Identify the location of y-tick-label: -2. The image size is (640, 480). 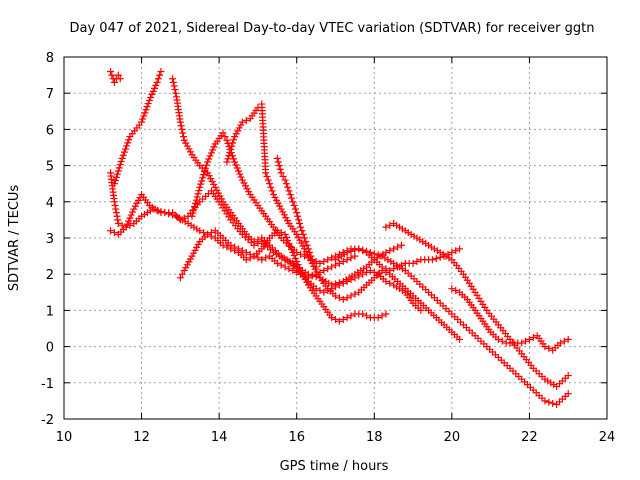
(47, 420).